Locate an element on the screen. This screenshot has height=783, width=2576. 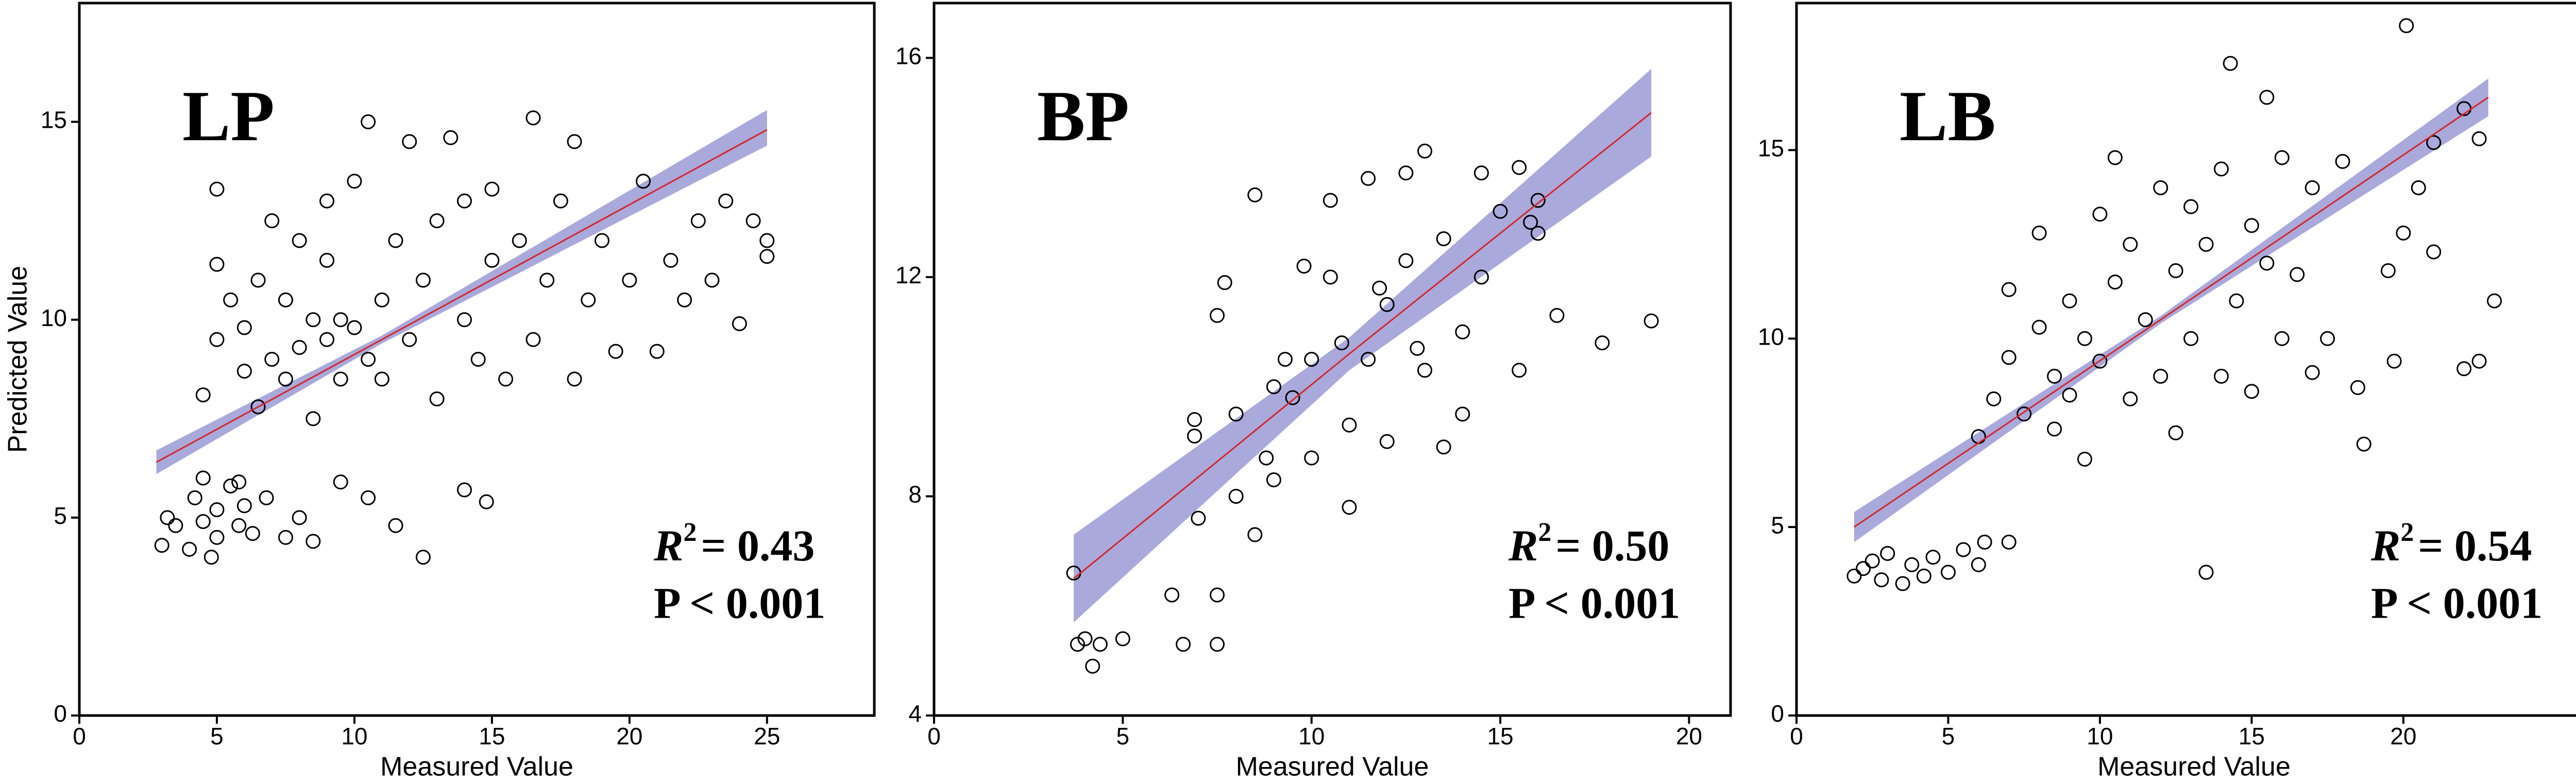
y-tick-label: 10 is located at coordinates (1771, 336).